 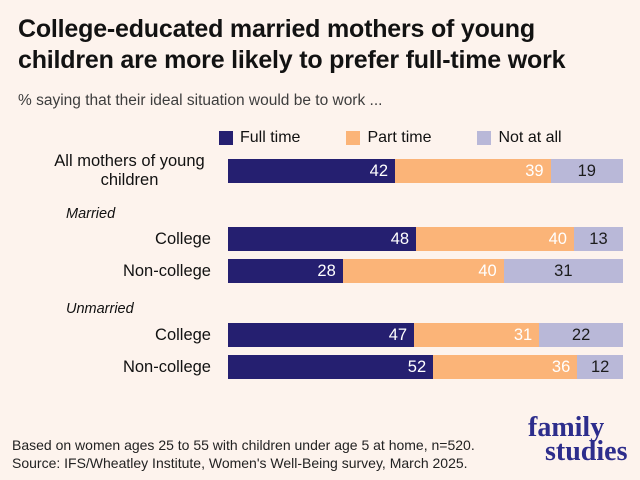 I want to click on bar-row: Non-college 52 36 12, so click(x=315, y=367).